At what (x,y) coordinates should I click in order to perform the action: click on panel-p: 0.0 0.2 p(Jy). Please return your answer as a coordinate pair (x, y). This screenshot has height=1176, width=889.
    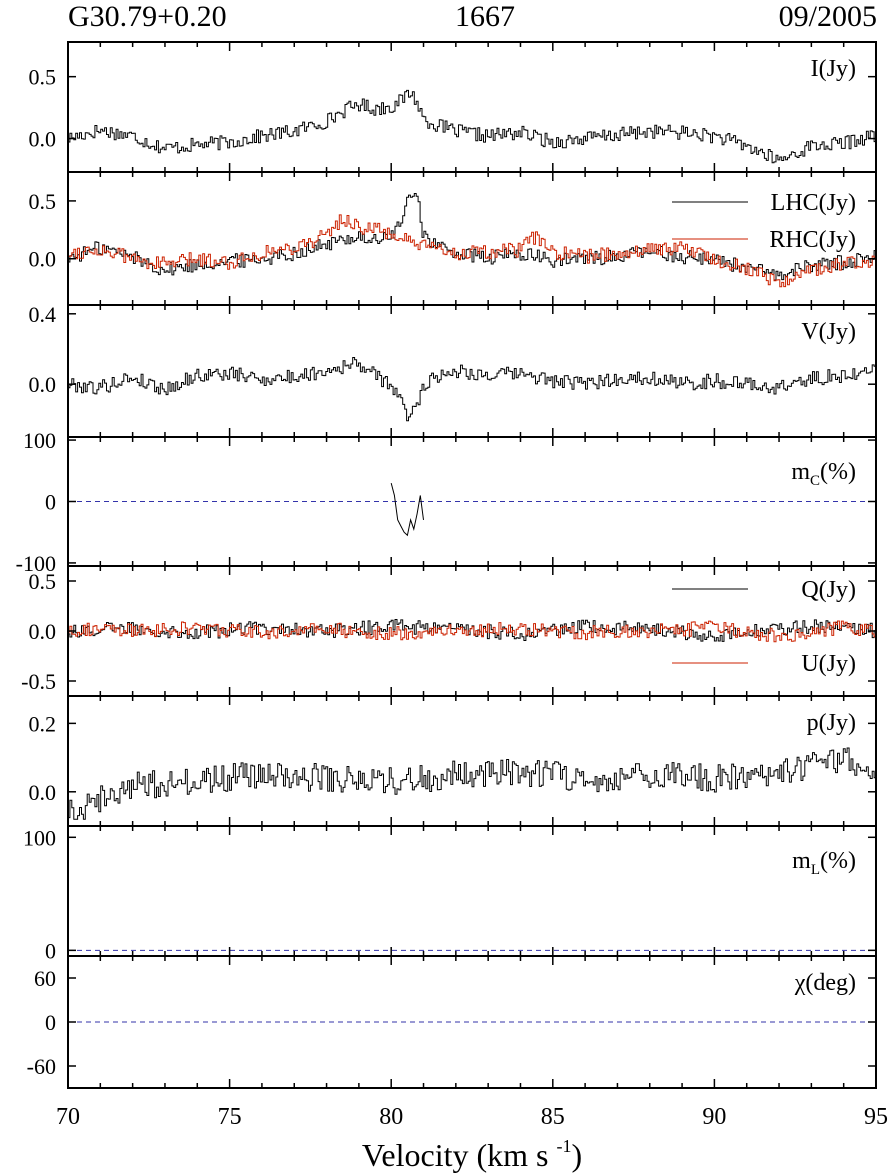
    Looking at the image, I should click on (453, 761).